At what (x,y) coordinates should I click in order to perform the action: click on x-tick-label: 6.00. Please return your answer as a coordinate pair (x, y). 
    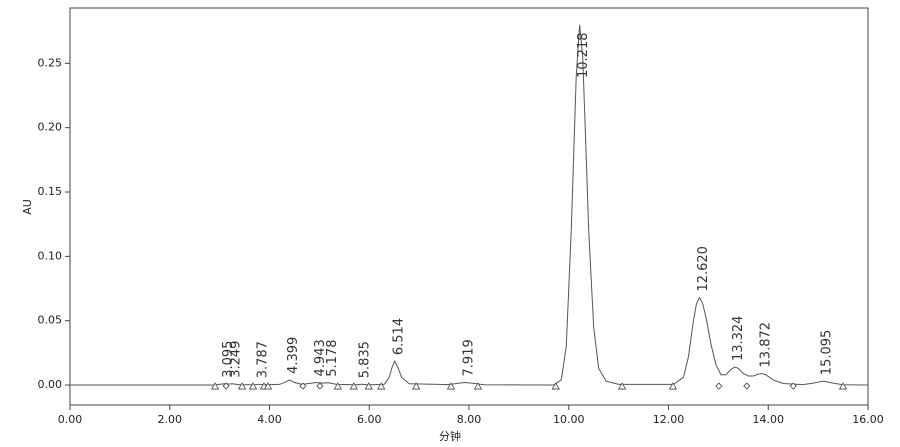
    Looking at the image, I should click on (369, 419).